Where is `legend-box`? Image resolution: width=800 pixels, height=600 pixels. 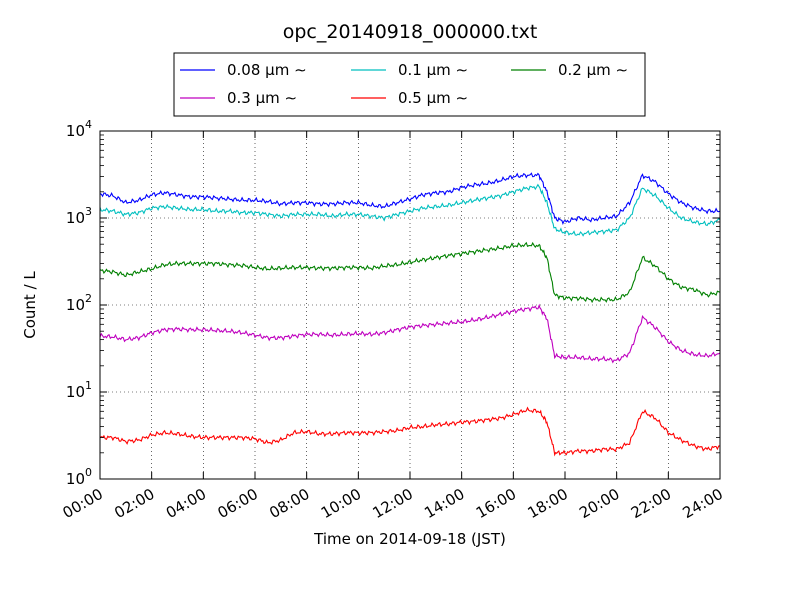 legend-box is located at coordinates (409, 84).